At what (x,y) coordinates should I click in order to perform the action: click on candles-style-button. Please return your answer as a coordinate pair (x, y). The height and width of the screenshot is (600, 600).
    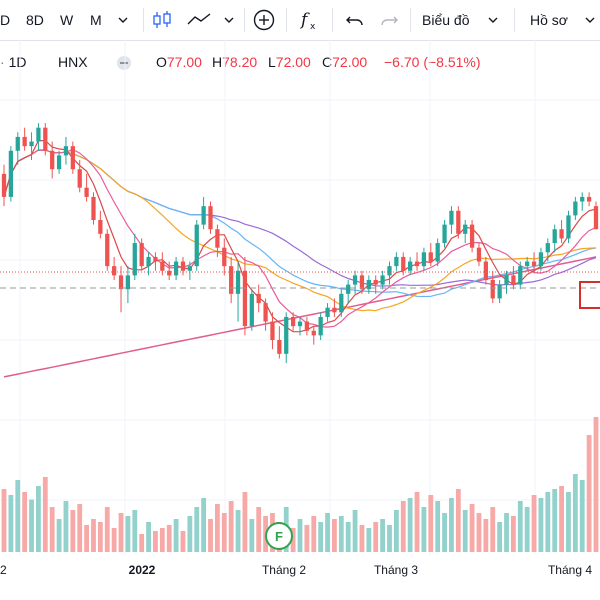
    Looking at the image, I should click on (163, 20).